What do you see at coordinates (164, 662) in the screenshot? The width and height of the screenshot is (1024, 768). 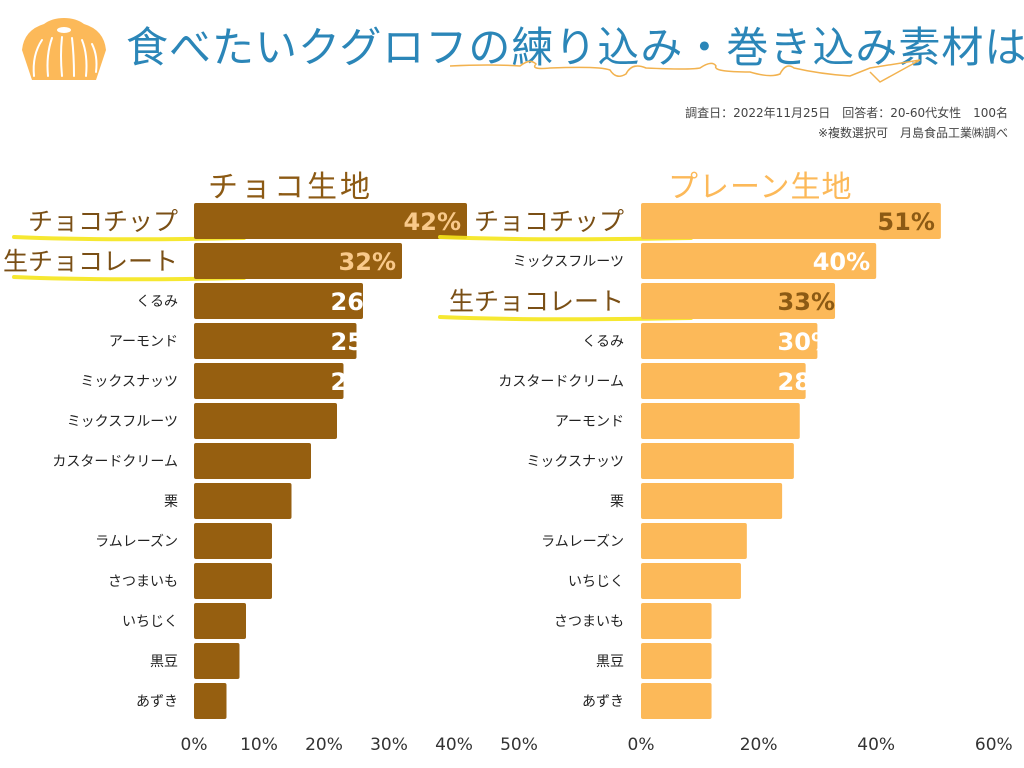 I see `category-label-choco-11: 黒豆` at bounding box center [164, 662].